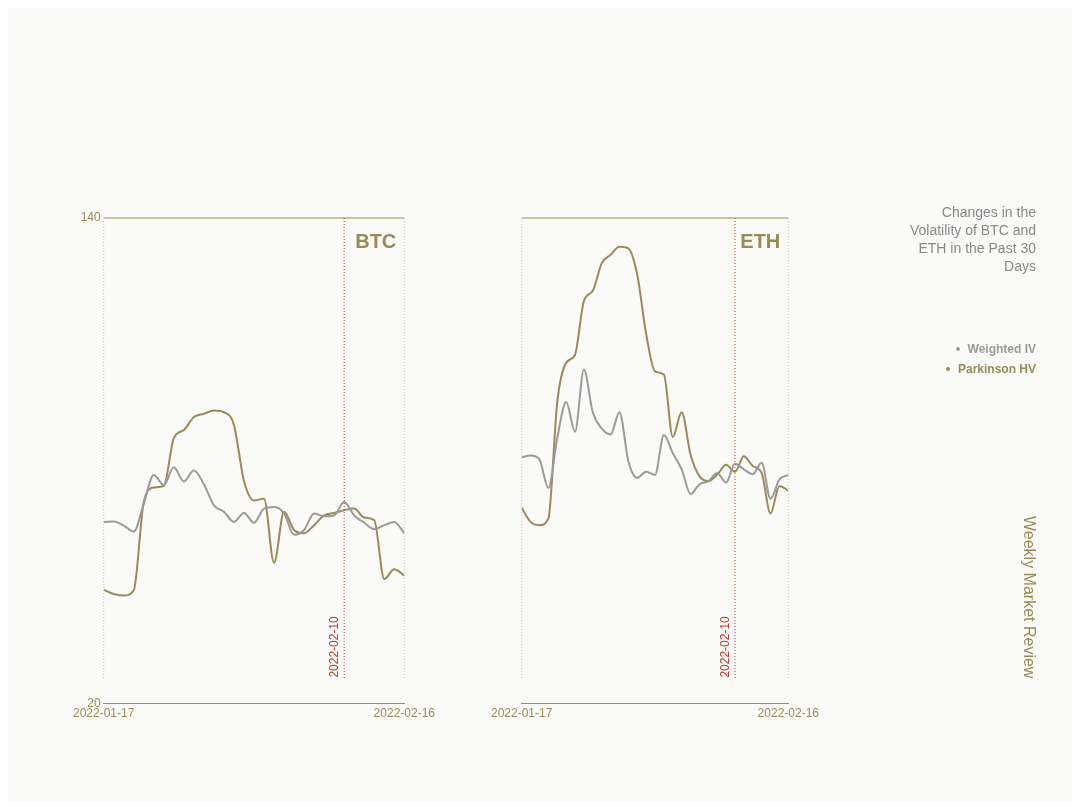 This screenshot has width=1080, height=810. What do you see at coordinates (376, 240) in the screenshot?
I see `text: BTC` at bounding box center [376, 240].